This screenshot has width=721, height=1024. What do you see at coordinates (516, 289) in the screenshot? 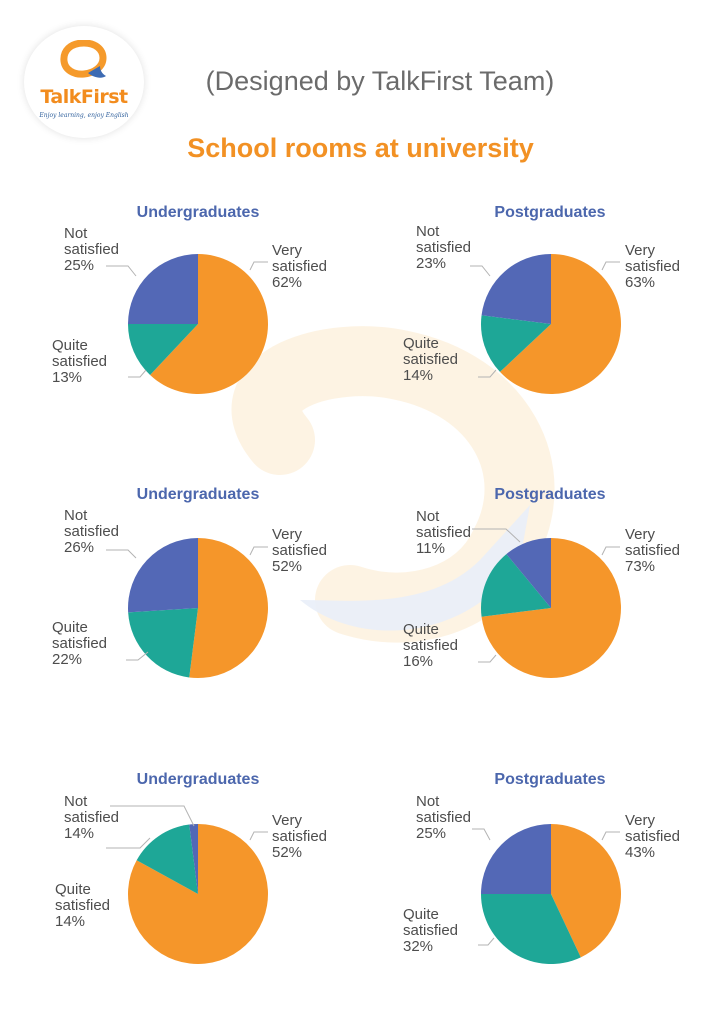
I see `chart-2-slice-not-satisfied` at bounding box center [516, 289].